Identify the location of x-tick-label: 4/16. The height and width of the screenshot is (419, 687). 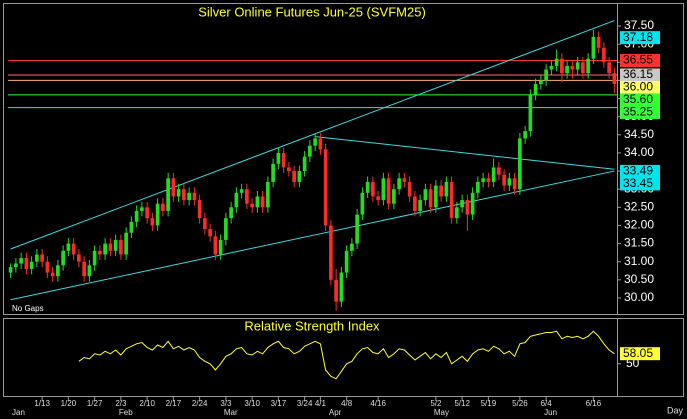
(378, 403).